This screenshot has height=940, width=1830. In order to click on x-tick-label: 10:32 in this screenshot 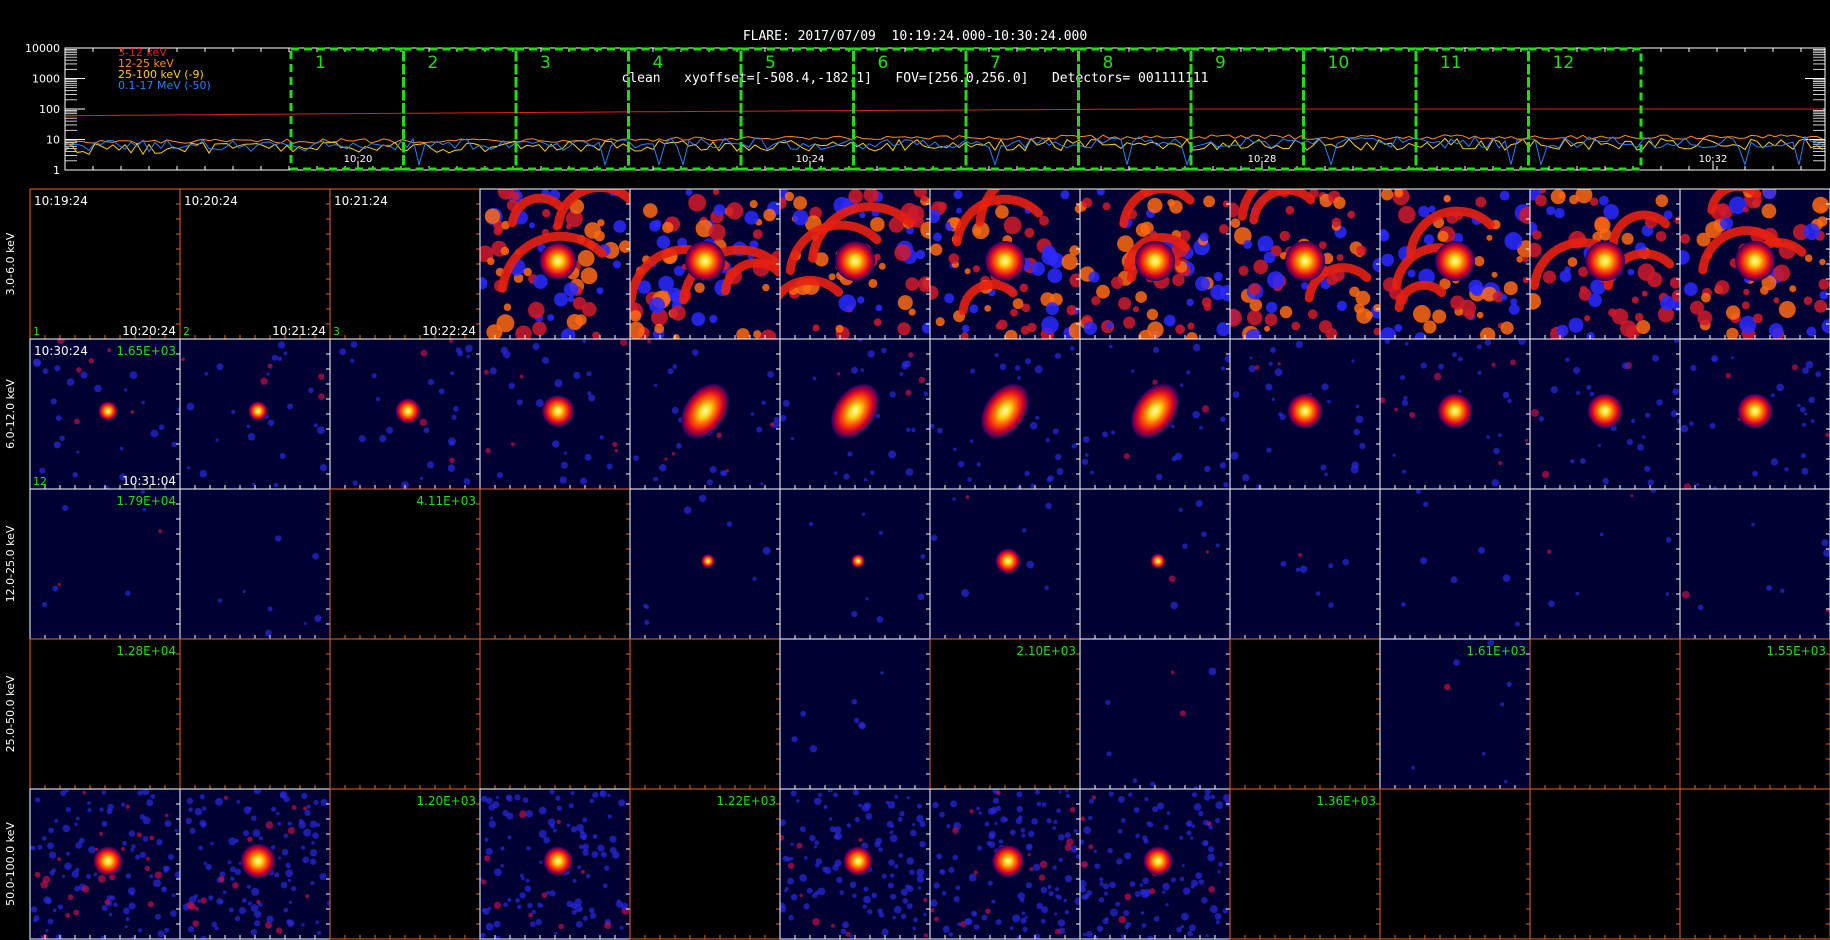, I will do `click(1713, 159)`.